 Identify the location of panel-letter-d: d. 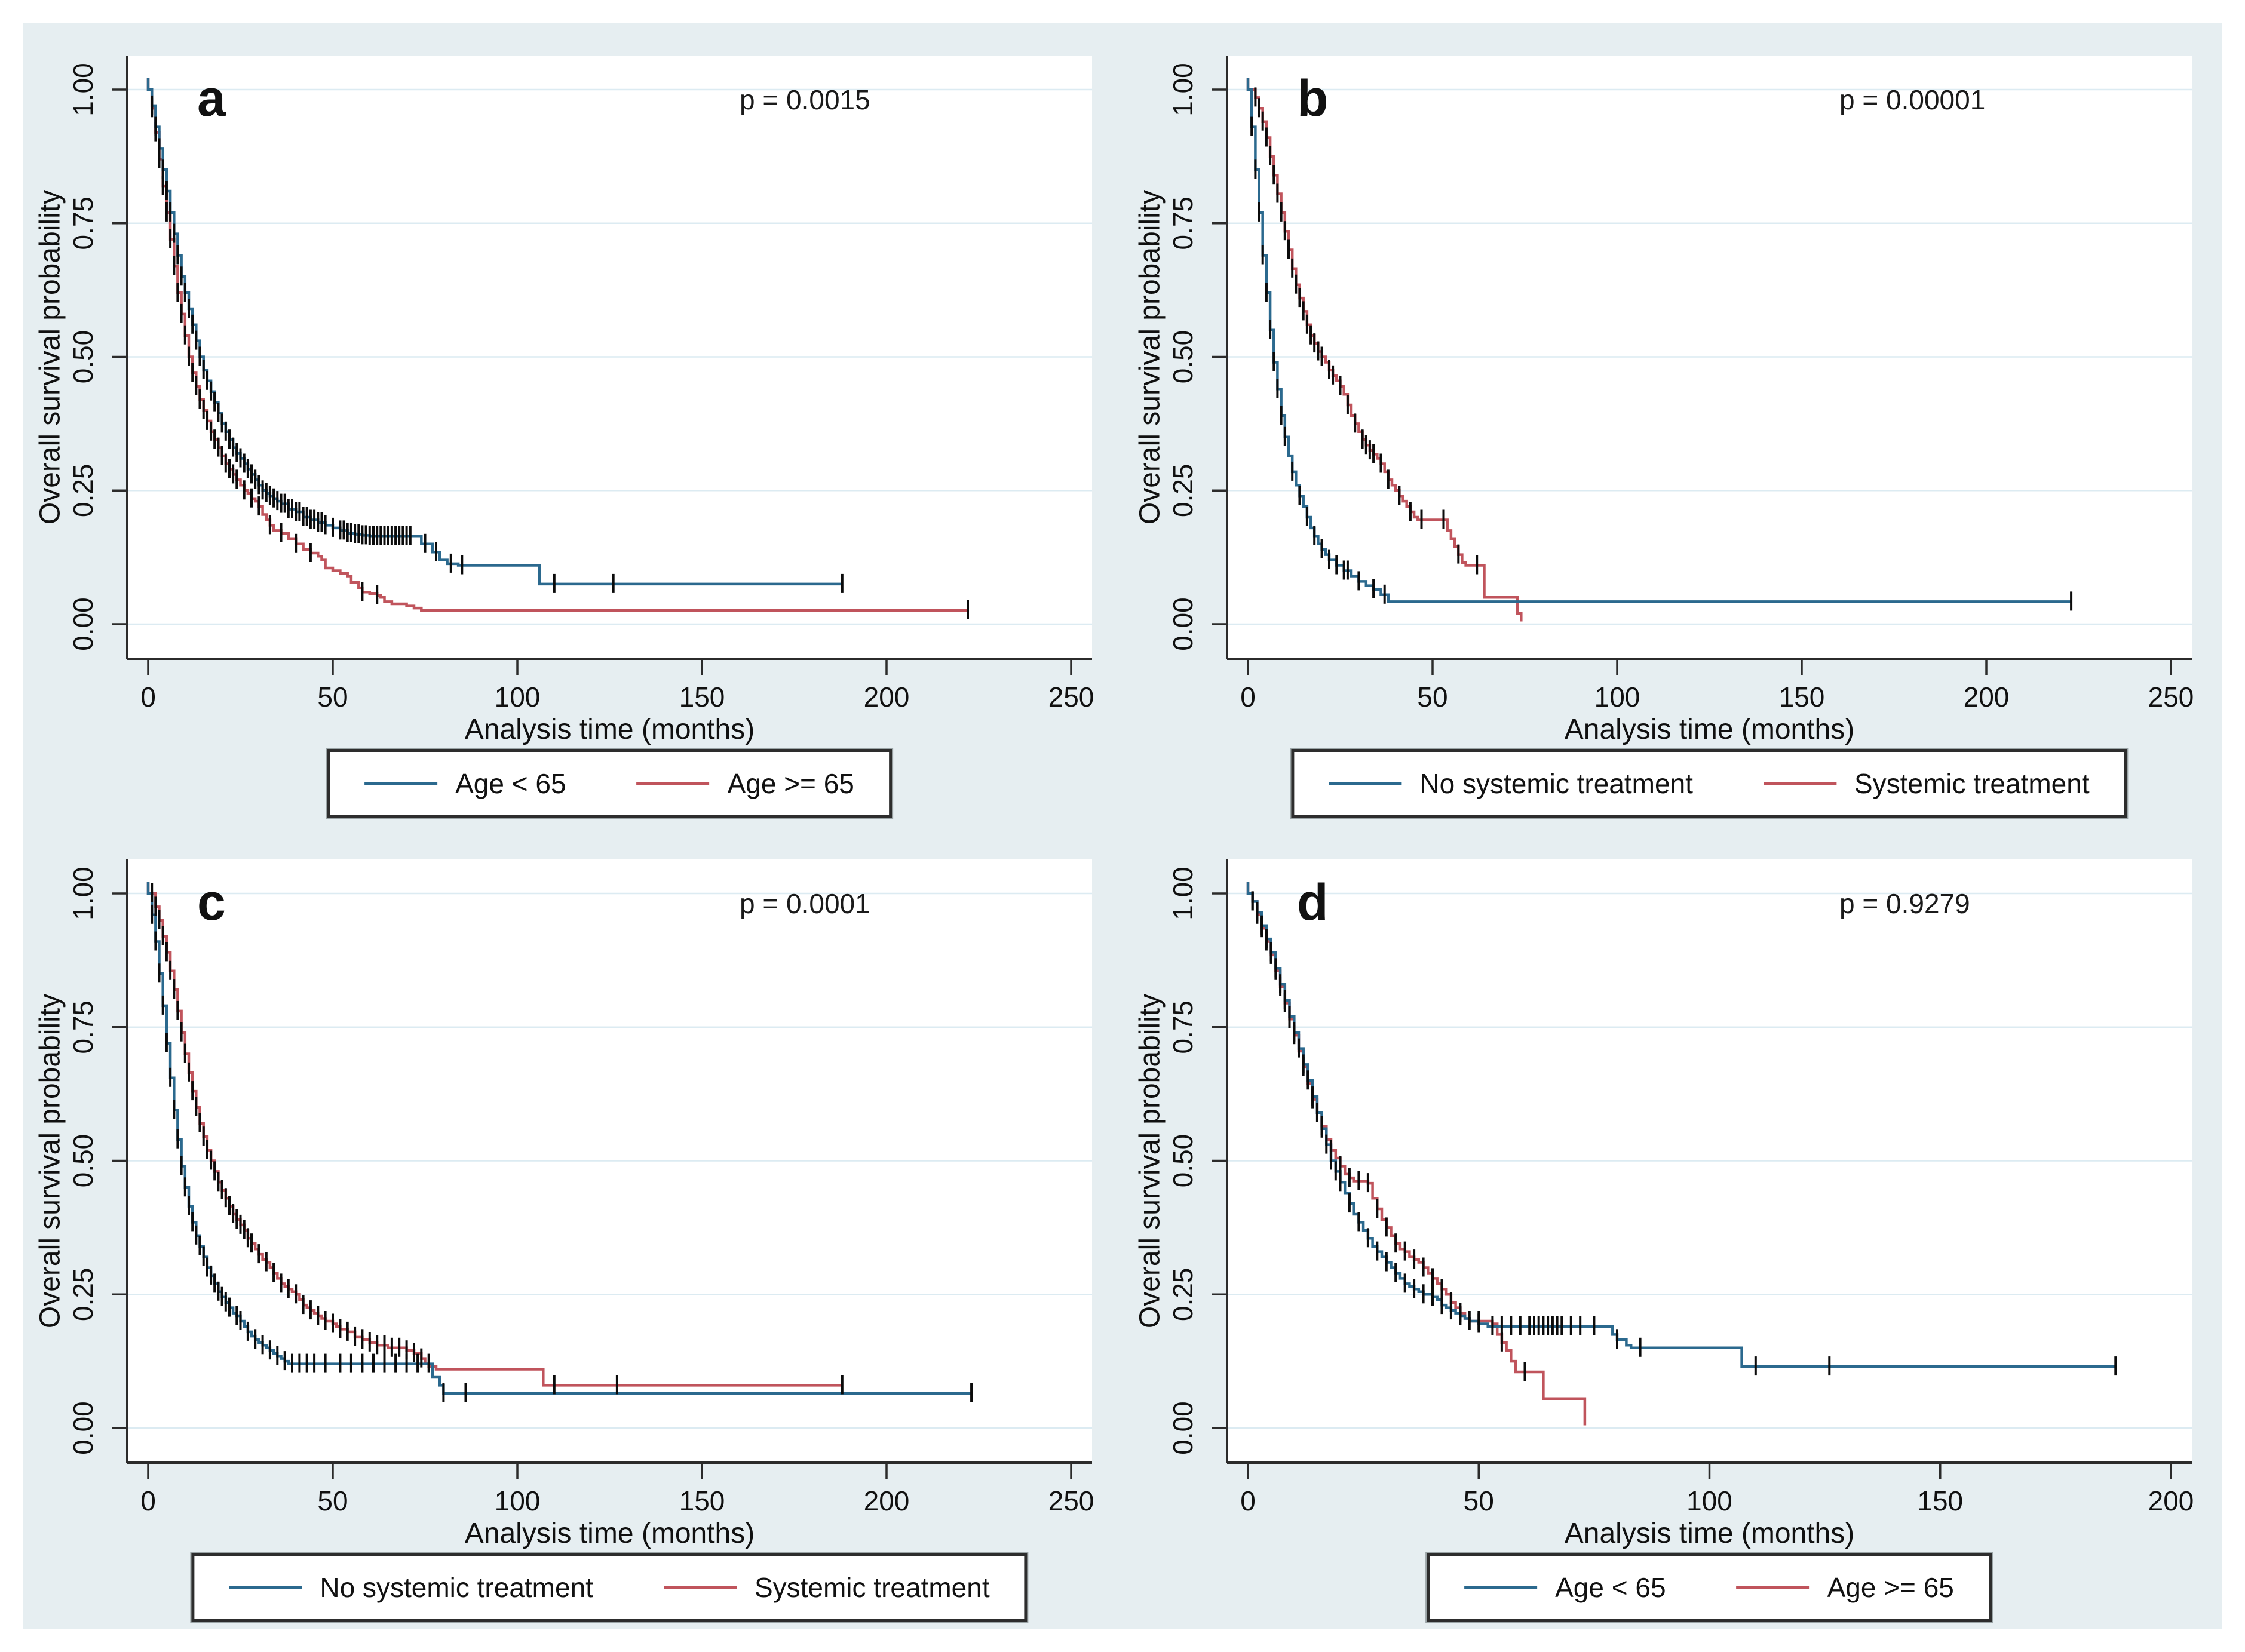
(1313, 902).